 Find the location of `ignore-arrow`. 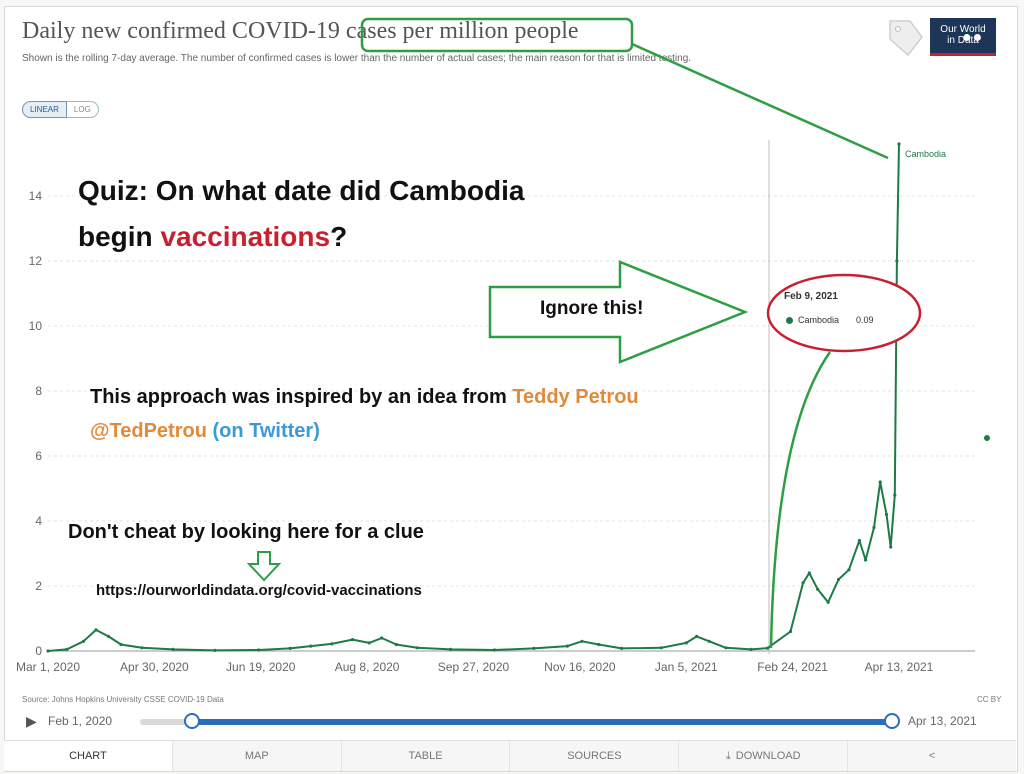

ignore-arrow is located at coordinates (618, 312).